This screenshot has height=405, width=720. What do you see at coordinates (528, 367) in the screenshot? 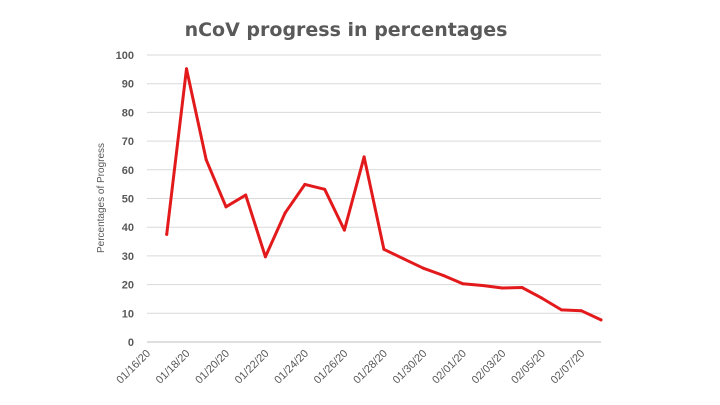
I see `x-tick-label: 02/05/20` at bounding box center [528, 367].